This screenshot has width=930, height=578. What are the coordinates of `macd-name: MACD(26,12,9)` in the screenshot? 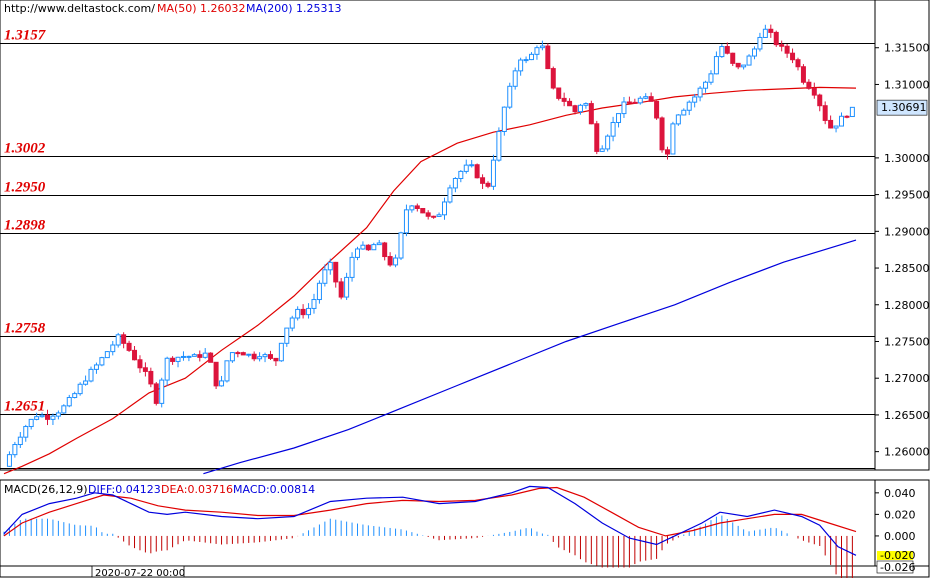 It's located at (46, 489).